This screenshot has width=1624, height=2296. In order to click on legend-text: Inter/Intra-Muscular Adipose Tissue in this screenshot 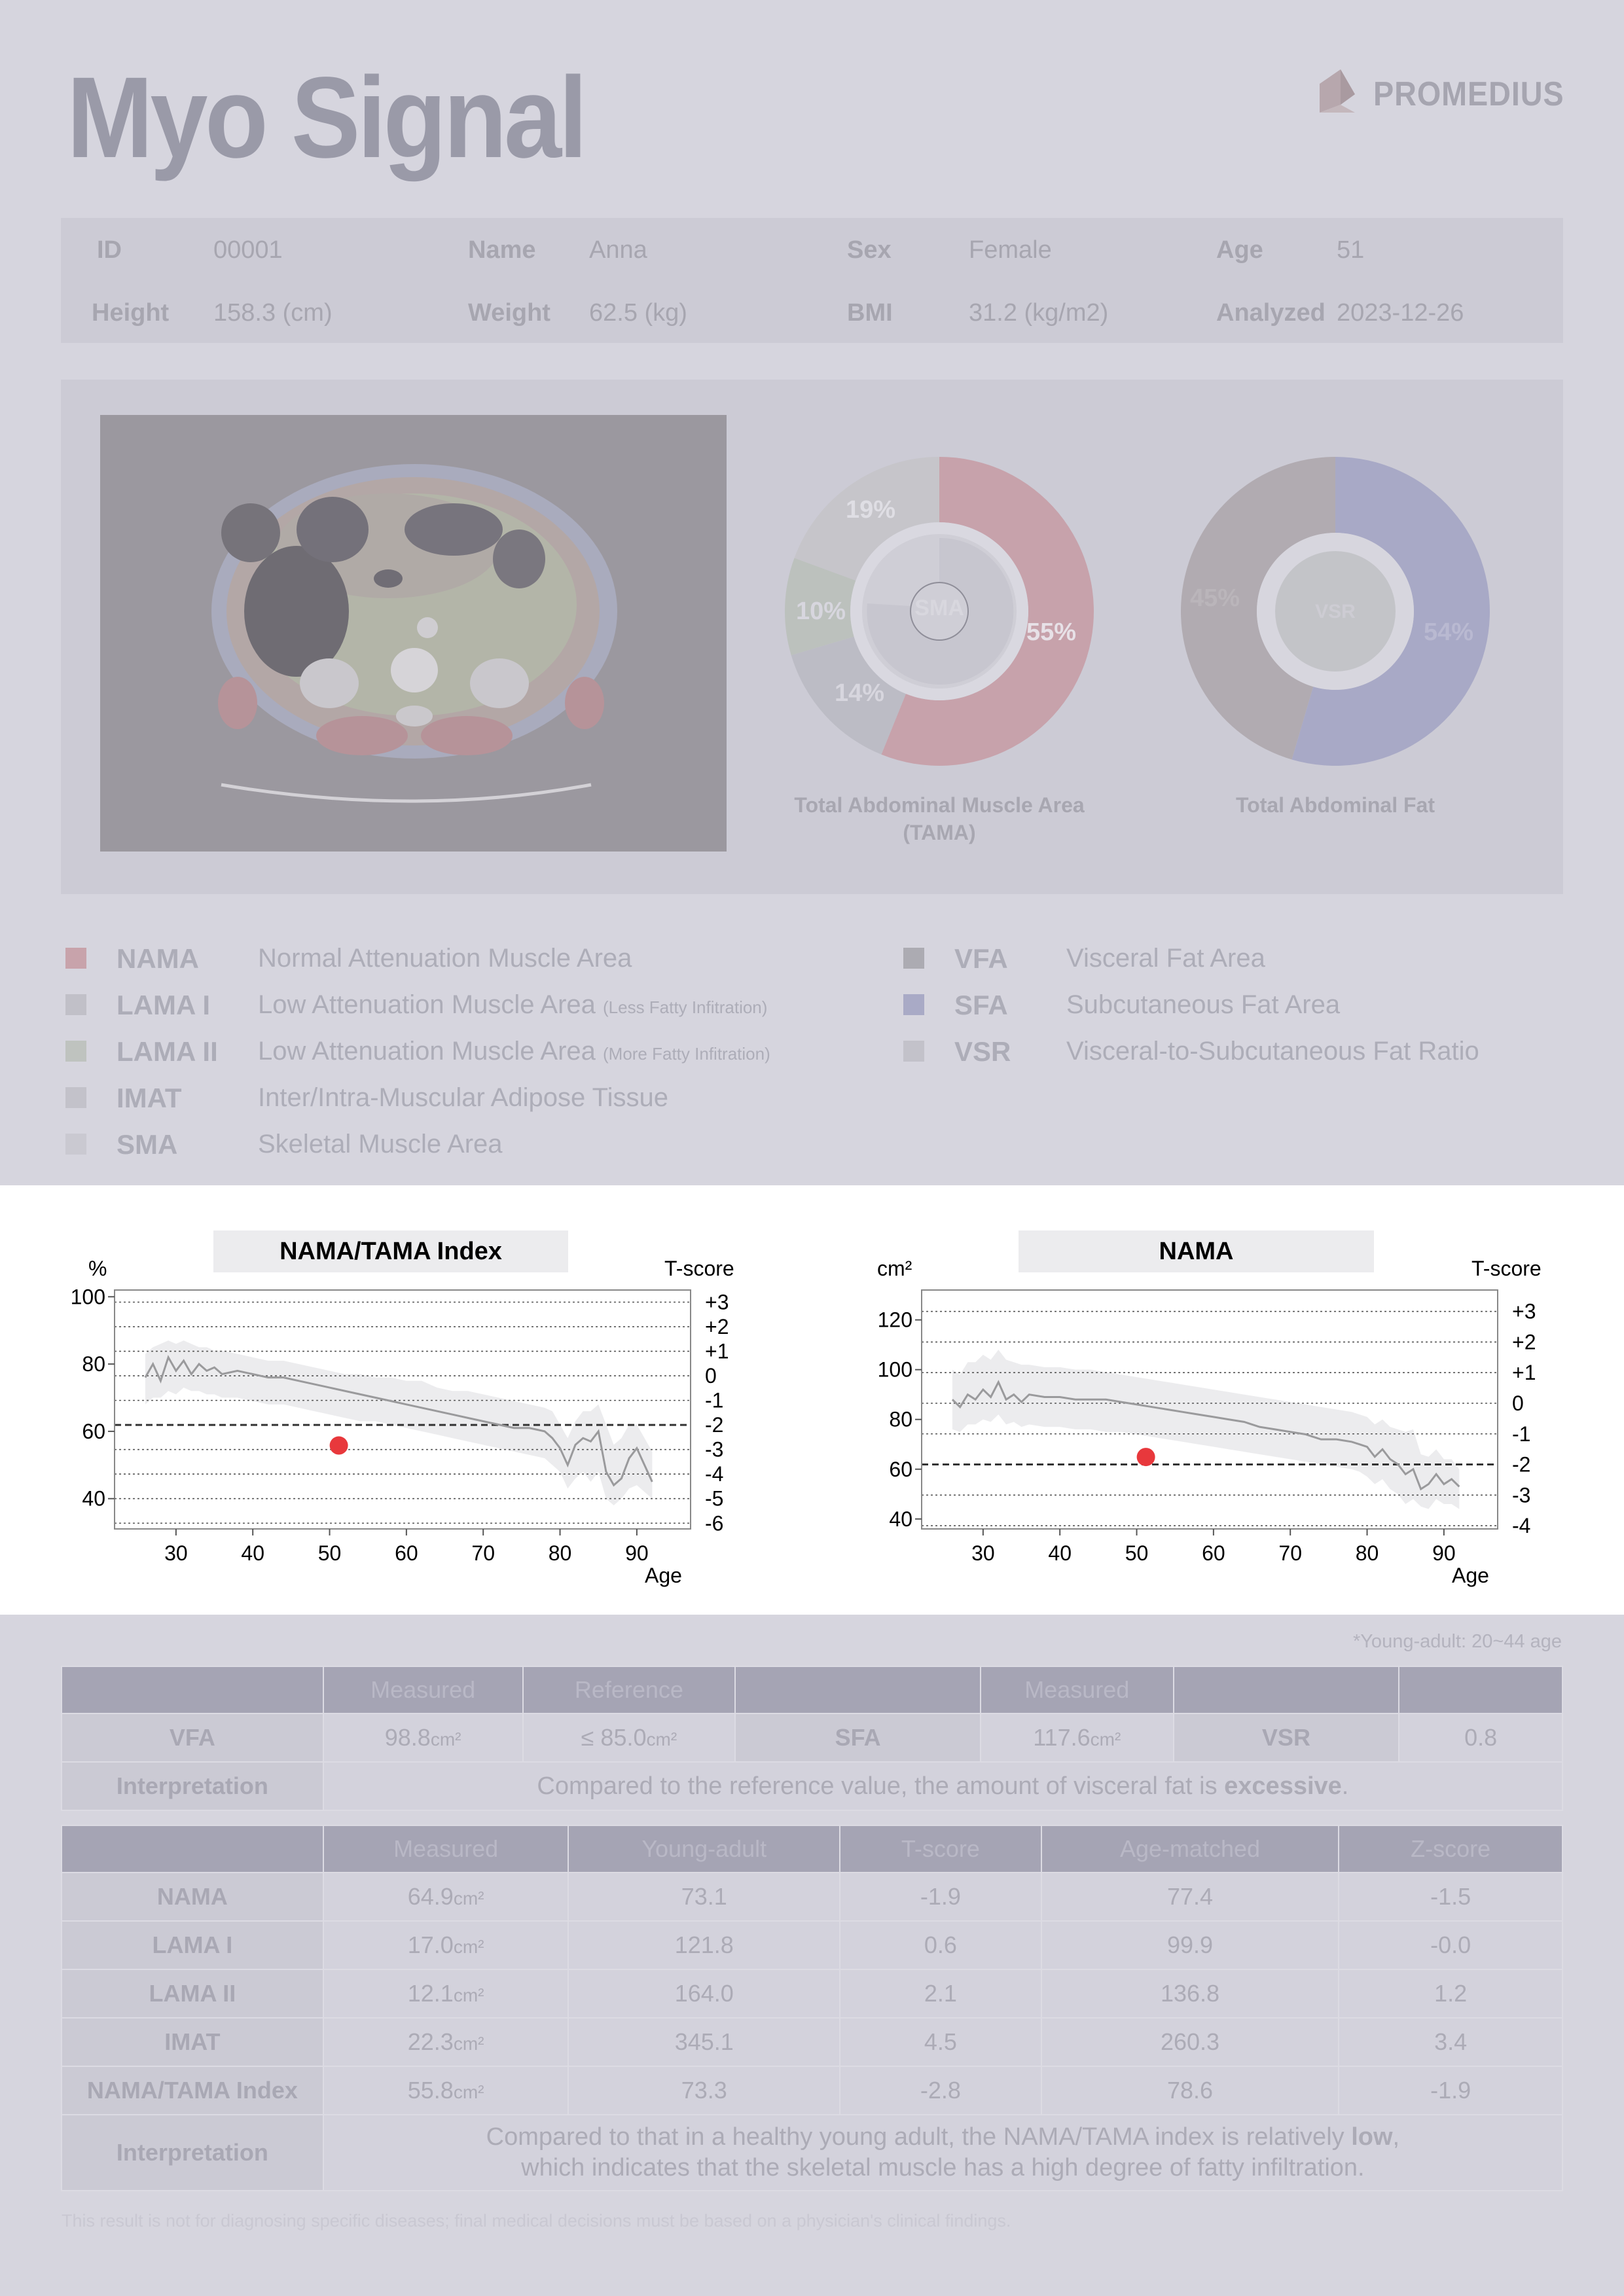, I will do `click(463, 1098)`.